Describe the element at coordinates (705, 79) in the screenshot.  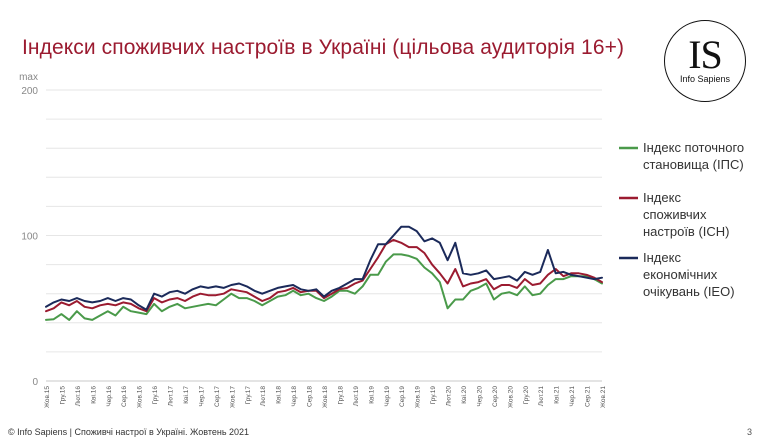
I see `logo-name: Info Sapiens` at that location.